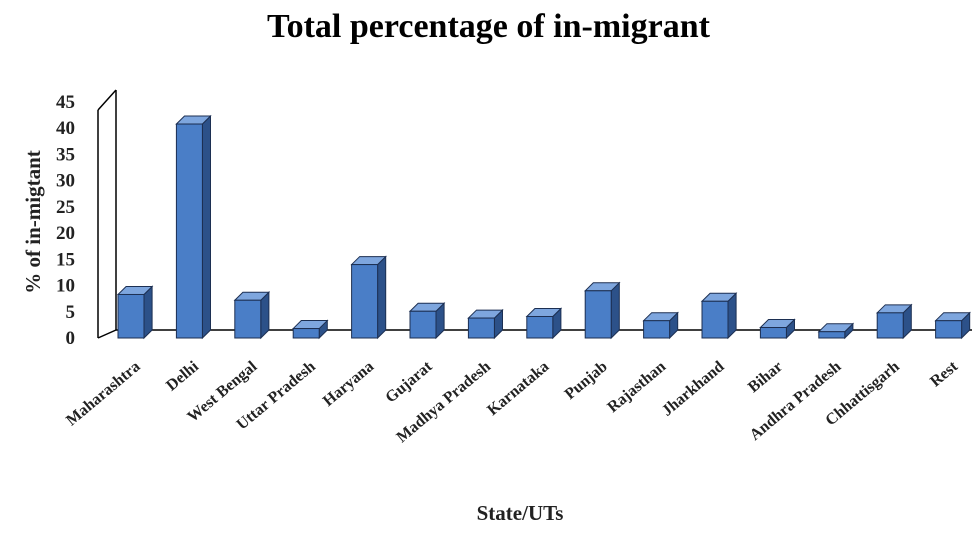  Describe the element at coordinates (65, 181) in the screenshot. I see `y-tick-label: 30` at that location.